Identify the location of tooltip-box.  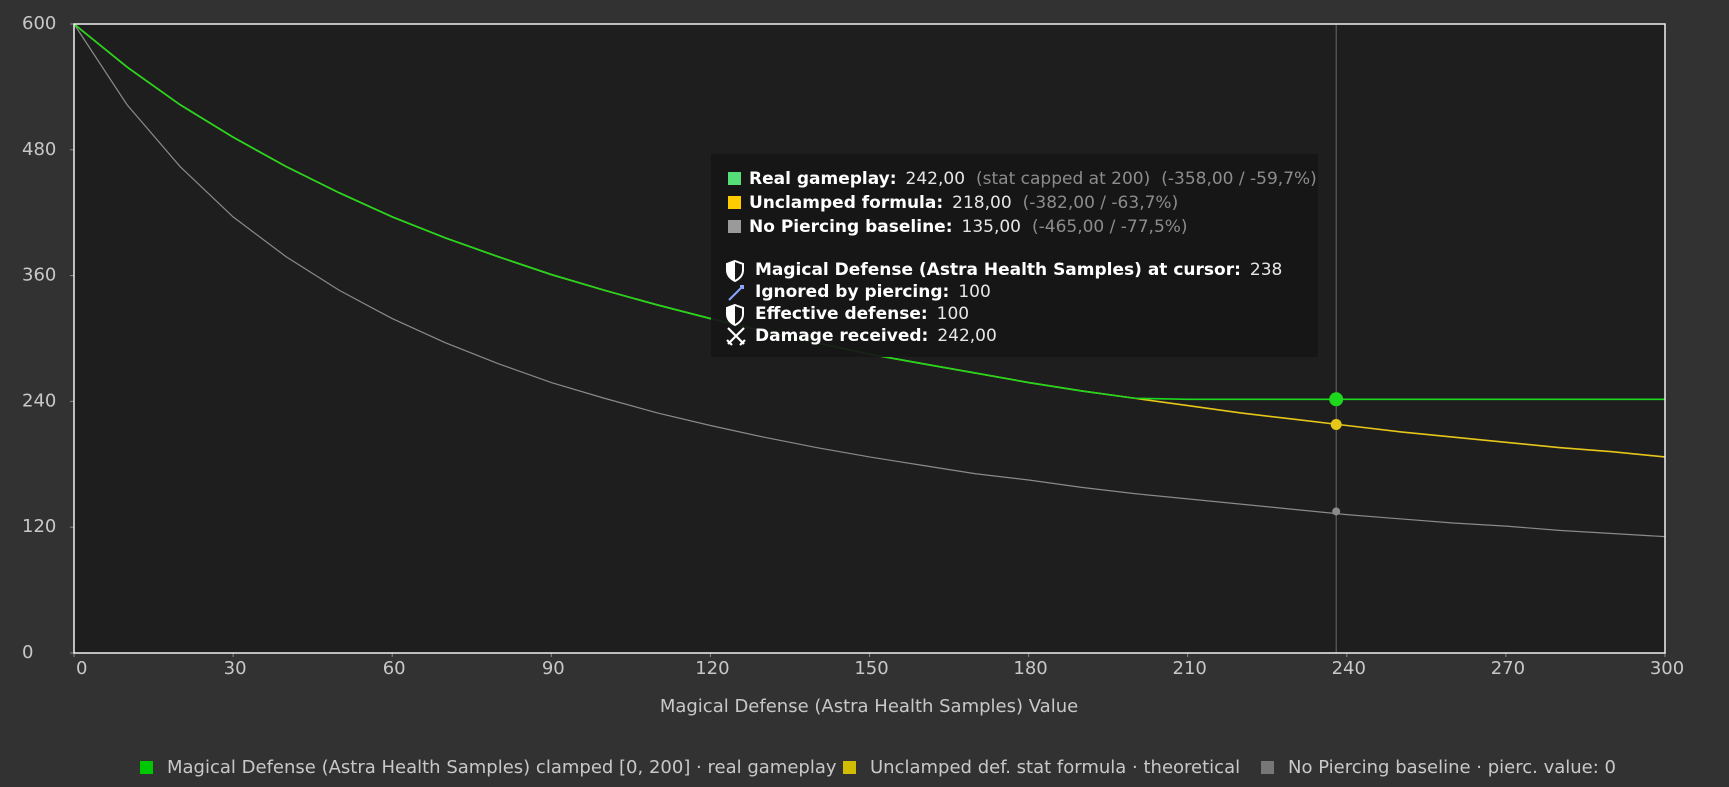
(1014, 255).